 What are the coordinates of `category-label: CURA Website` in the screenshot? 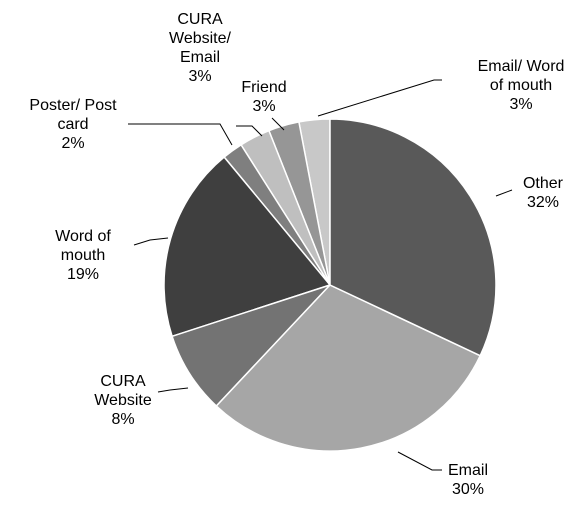 It's located at (123, 391).